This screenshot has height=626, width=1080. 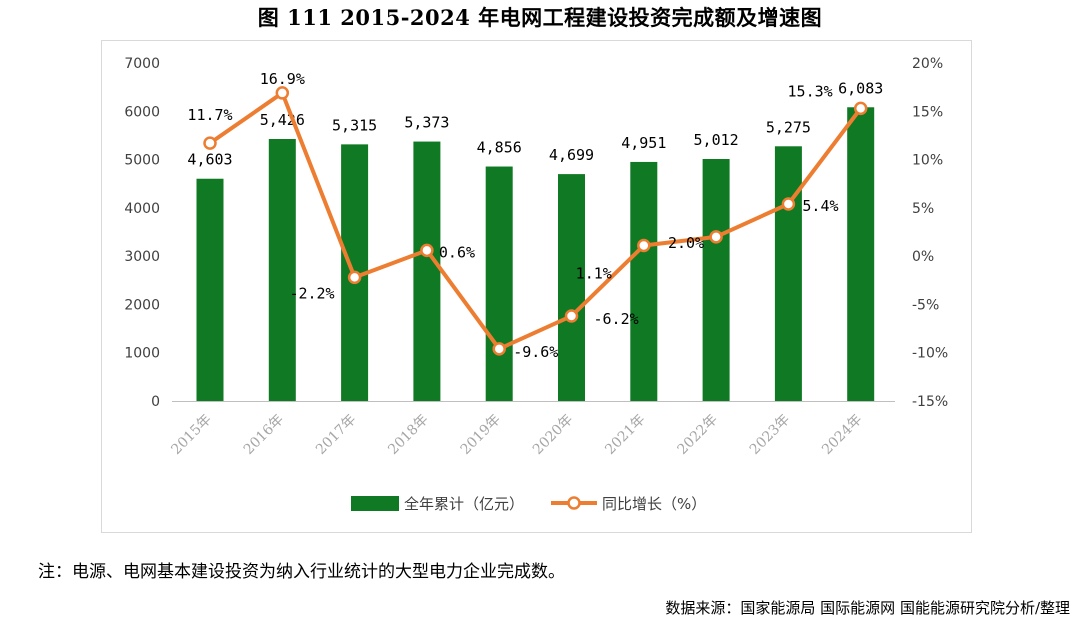 What do you see at coordinates (354, 125) in the screenshot?
I see `bar-value-label: 5,315` at bounding box center [354, 125].